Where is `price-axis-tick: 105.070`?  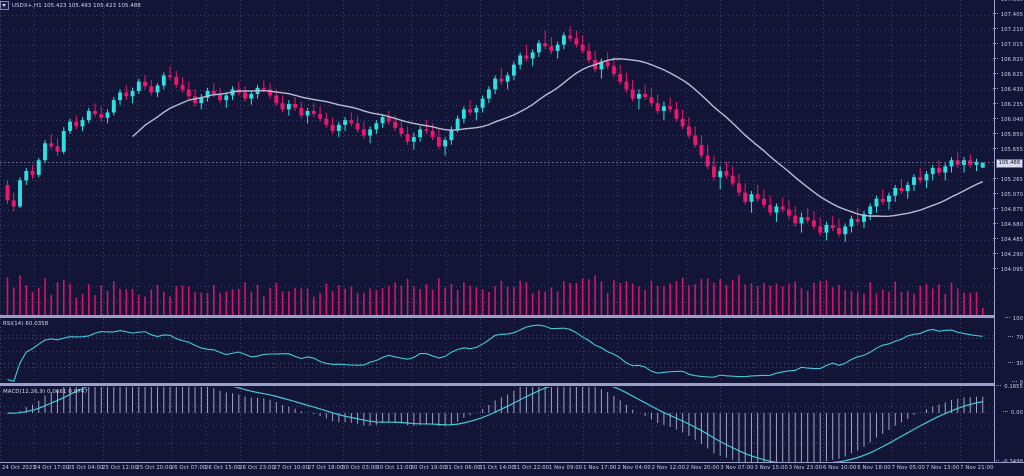
price-axis-tick: 105.070 is located at coordinates (1007, 195).